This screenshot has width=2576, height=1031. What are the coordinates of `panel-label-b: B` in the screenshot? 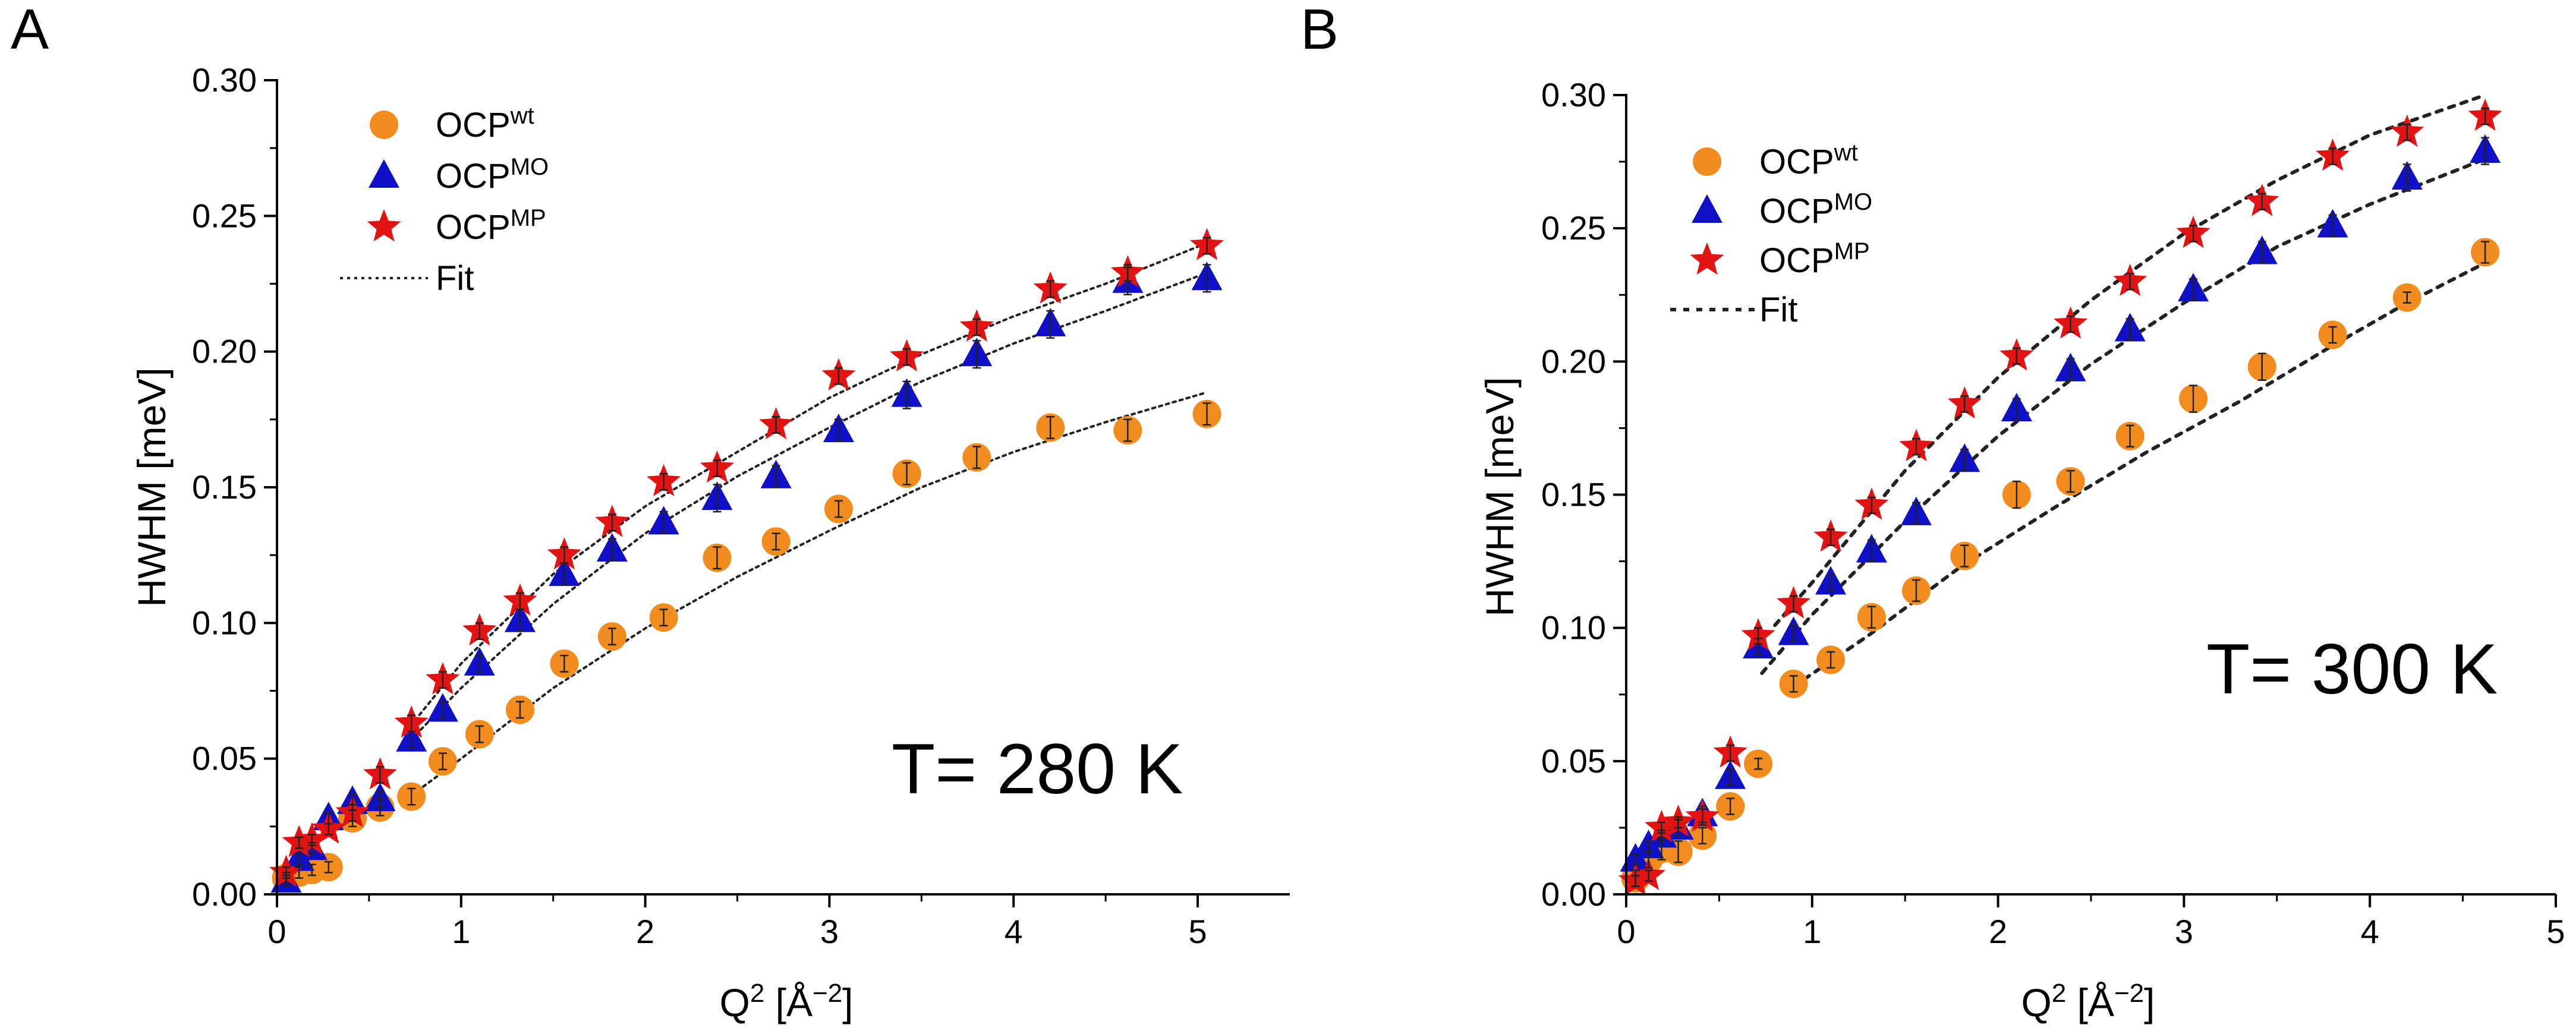 It's located at (1319, 31).